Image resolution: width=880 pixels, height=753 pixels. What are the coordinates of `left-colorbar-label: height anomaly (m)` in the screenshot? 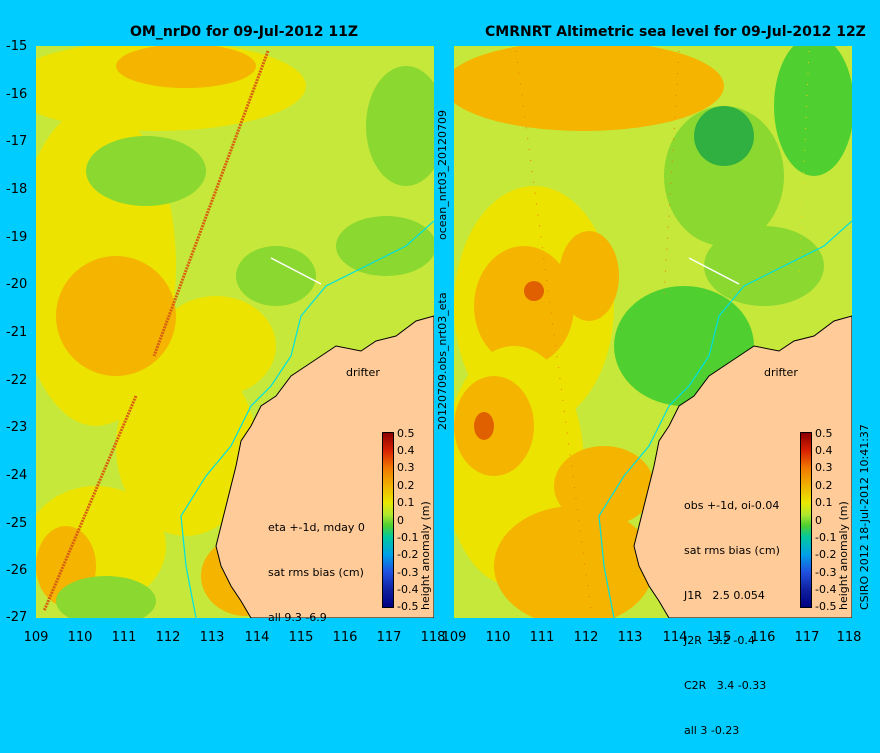 It's located at (425, 555).